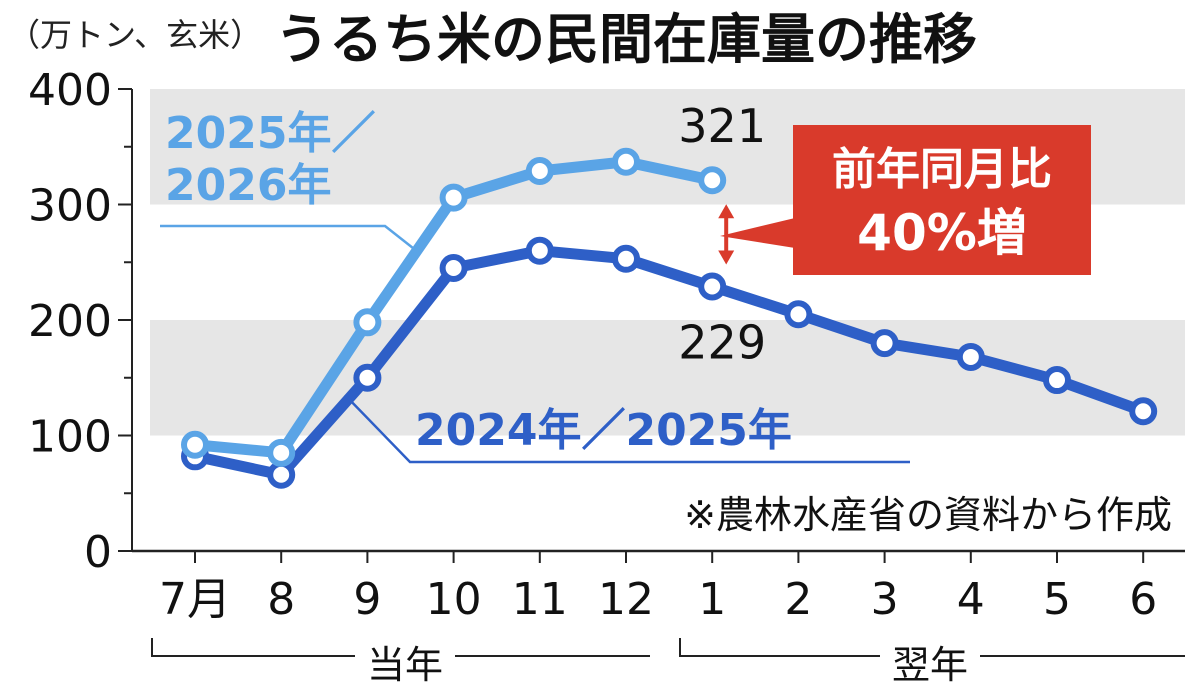 This screenshot has width=1200, height=700. What do you see at coordinates (928, 515) in the screenshot?
I see `source-note: ※農林水産省の資料から作成` at bounding box center [928, 515].